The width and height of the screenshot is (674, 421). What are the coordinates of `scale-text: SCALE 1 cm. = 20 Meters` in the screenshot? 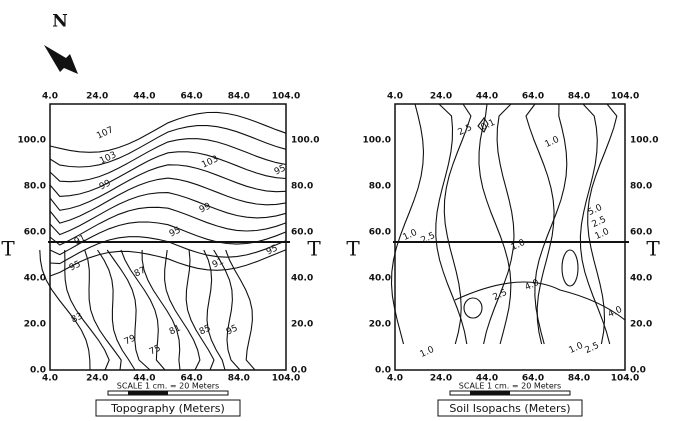 It's located at (510, 386).